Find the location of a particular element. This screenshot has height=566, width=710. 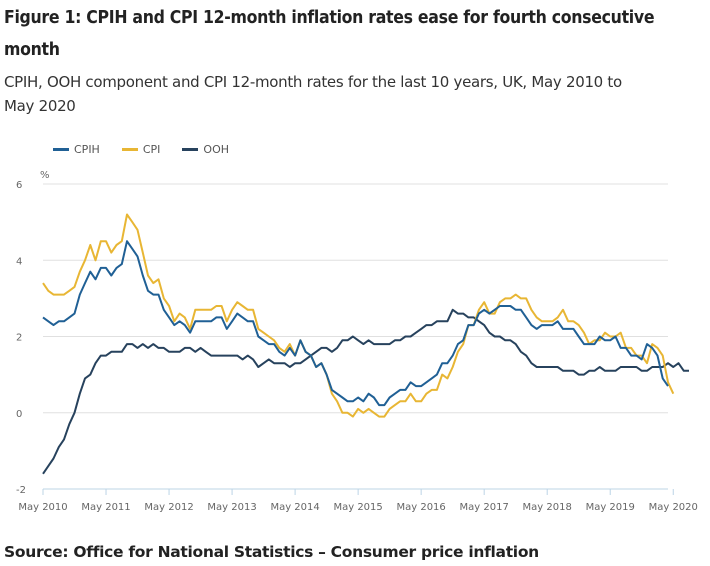

x-tick-label: May 2013 is located at coordinates (231, 507).